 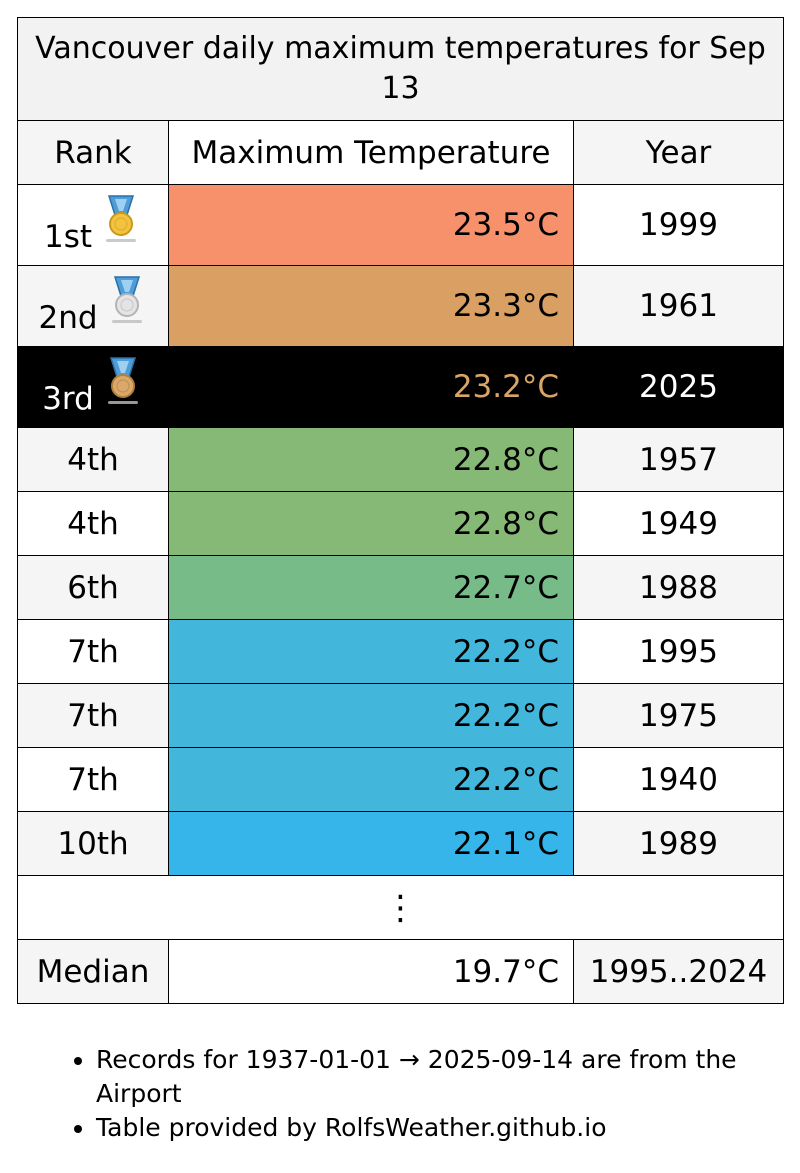 I want to click on rank-cell: 1st, so click(x=93, y=225).